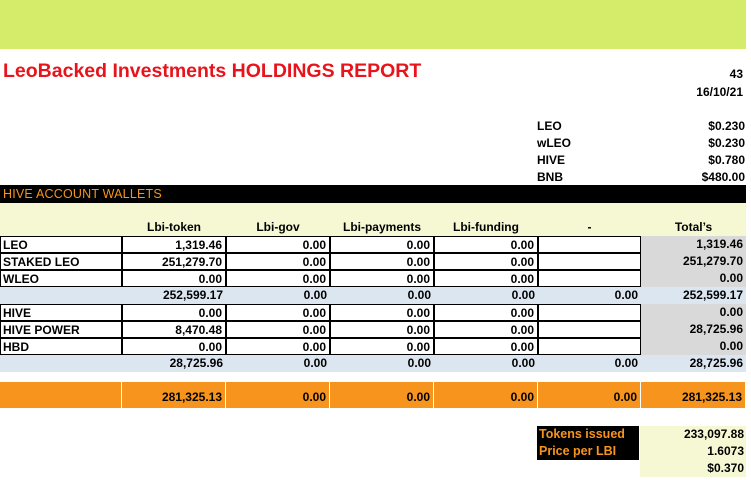 The width and height of the screenshot is (751, 480). What do you see at coordinates (641, 143) in the screenshot?
I see `price-row-wleo: wLEO $0.230` at bounding box center [641, 143].